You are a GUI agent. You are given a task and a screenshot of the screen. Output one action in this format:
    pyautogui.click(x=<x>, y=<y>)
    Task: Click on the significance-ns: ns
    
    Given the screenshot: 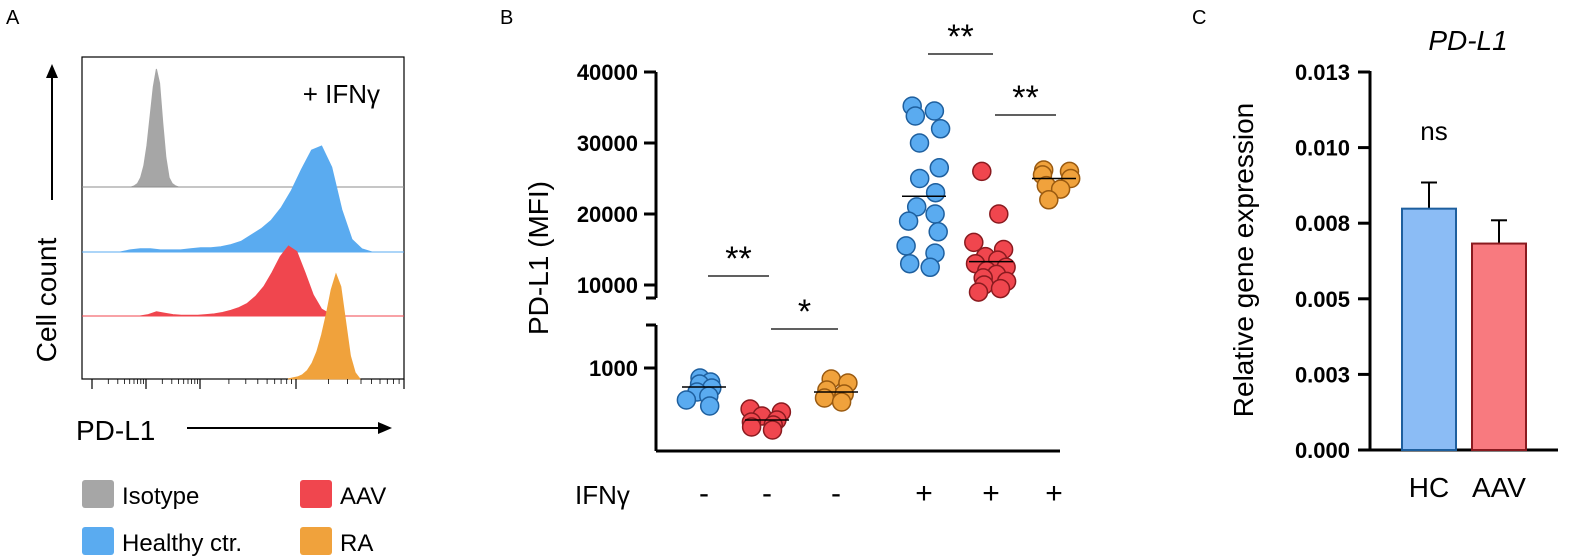 What is the action you would take?
    pyautogui.click(x=1433, y=131)
    